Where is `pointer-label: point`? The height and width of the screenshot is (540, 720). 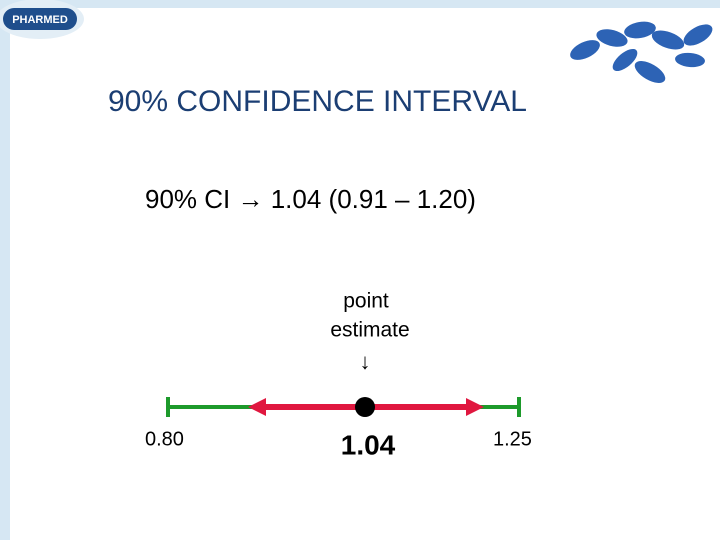 pointer-label: point is located at coordinates (366, 301).